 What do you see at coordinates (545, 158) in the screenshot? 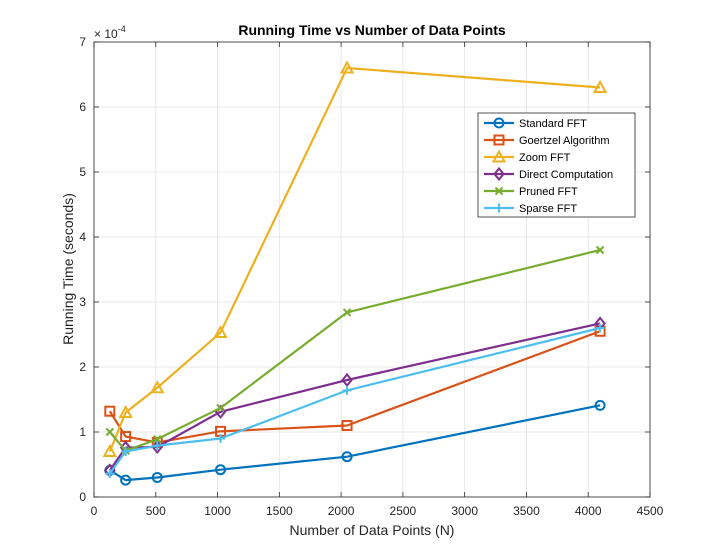
I see `legend-label: Zoom FFT` at bounding box center [545, 158].